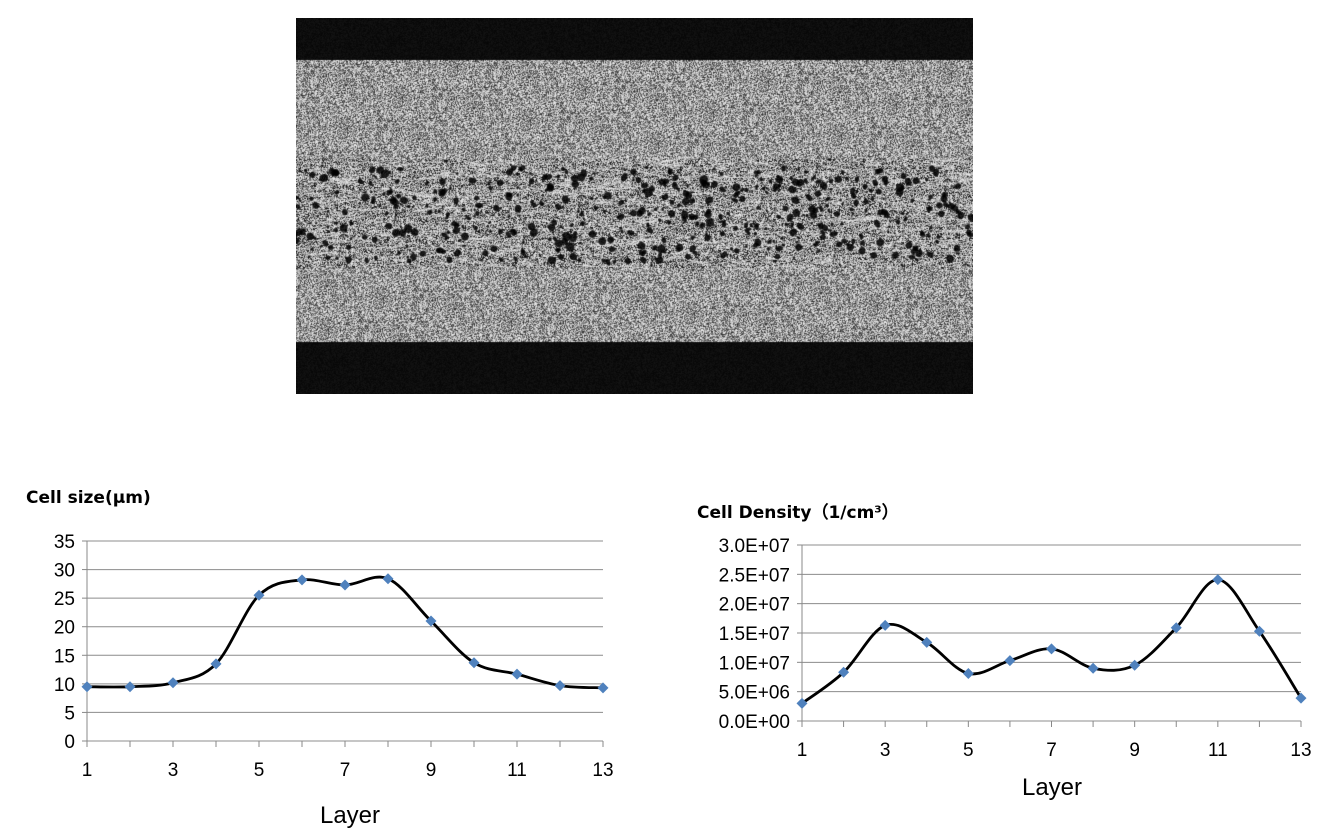 This screenshot has width=1337, height=838. I want to click on cell-density-x-axis-label: Layer, so click(1052, 787).